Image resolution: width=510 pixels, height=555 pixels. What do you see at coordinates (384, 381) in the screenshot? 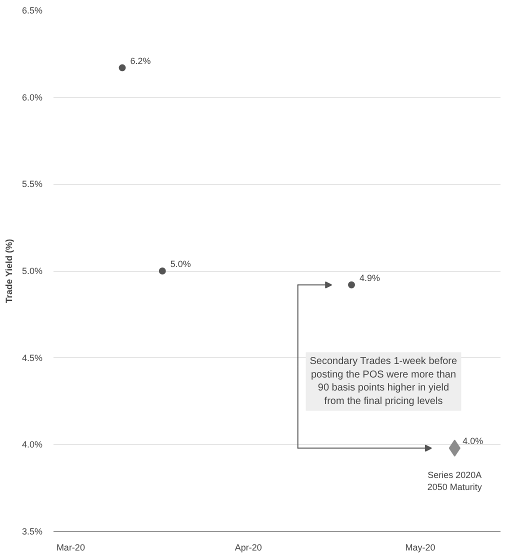
I see `annotation: Secondary Trades 1-week before posting the POS were more than 90 basis points higher in yield from the final pricing levels` at bounding box center [384, 381].